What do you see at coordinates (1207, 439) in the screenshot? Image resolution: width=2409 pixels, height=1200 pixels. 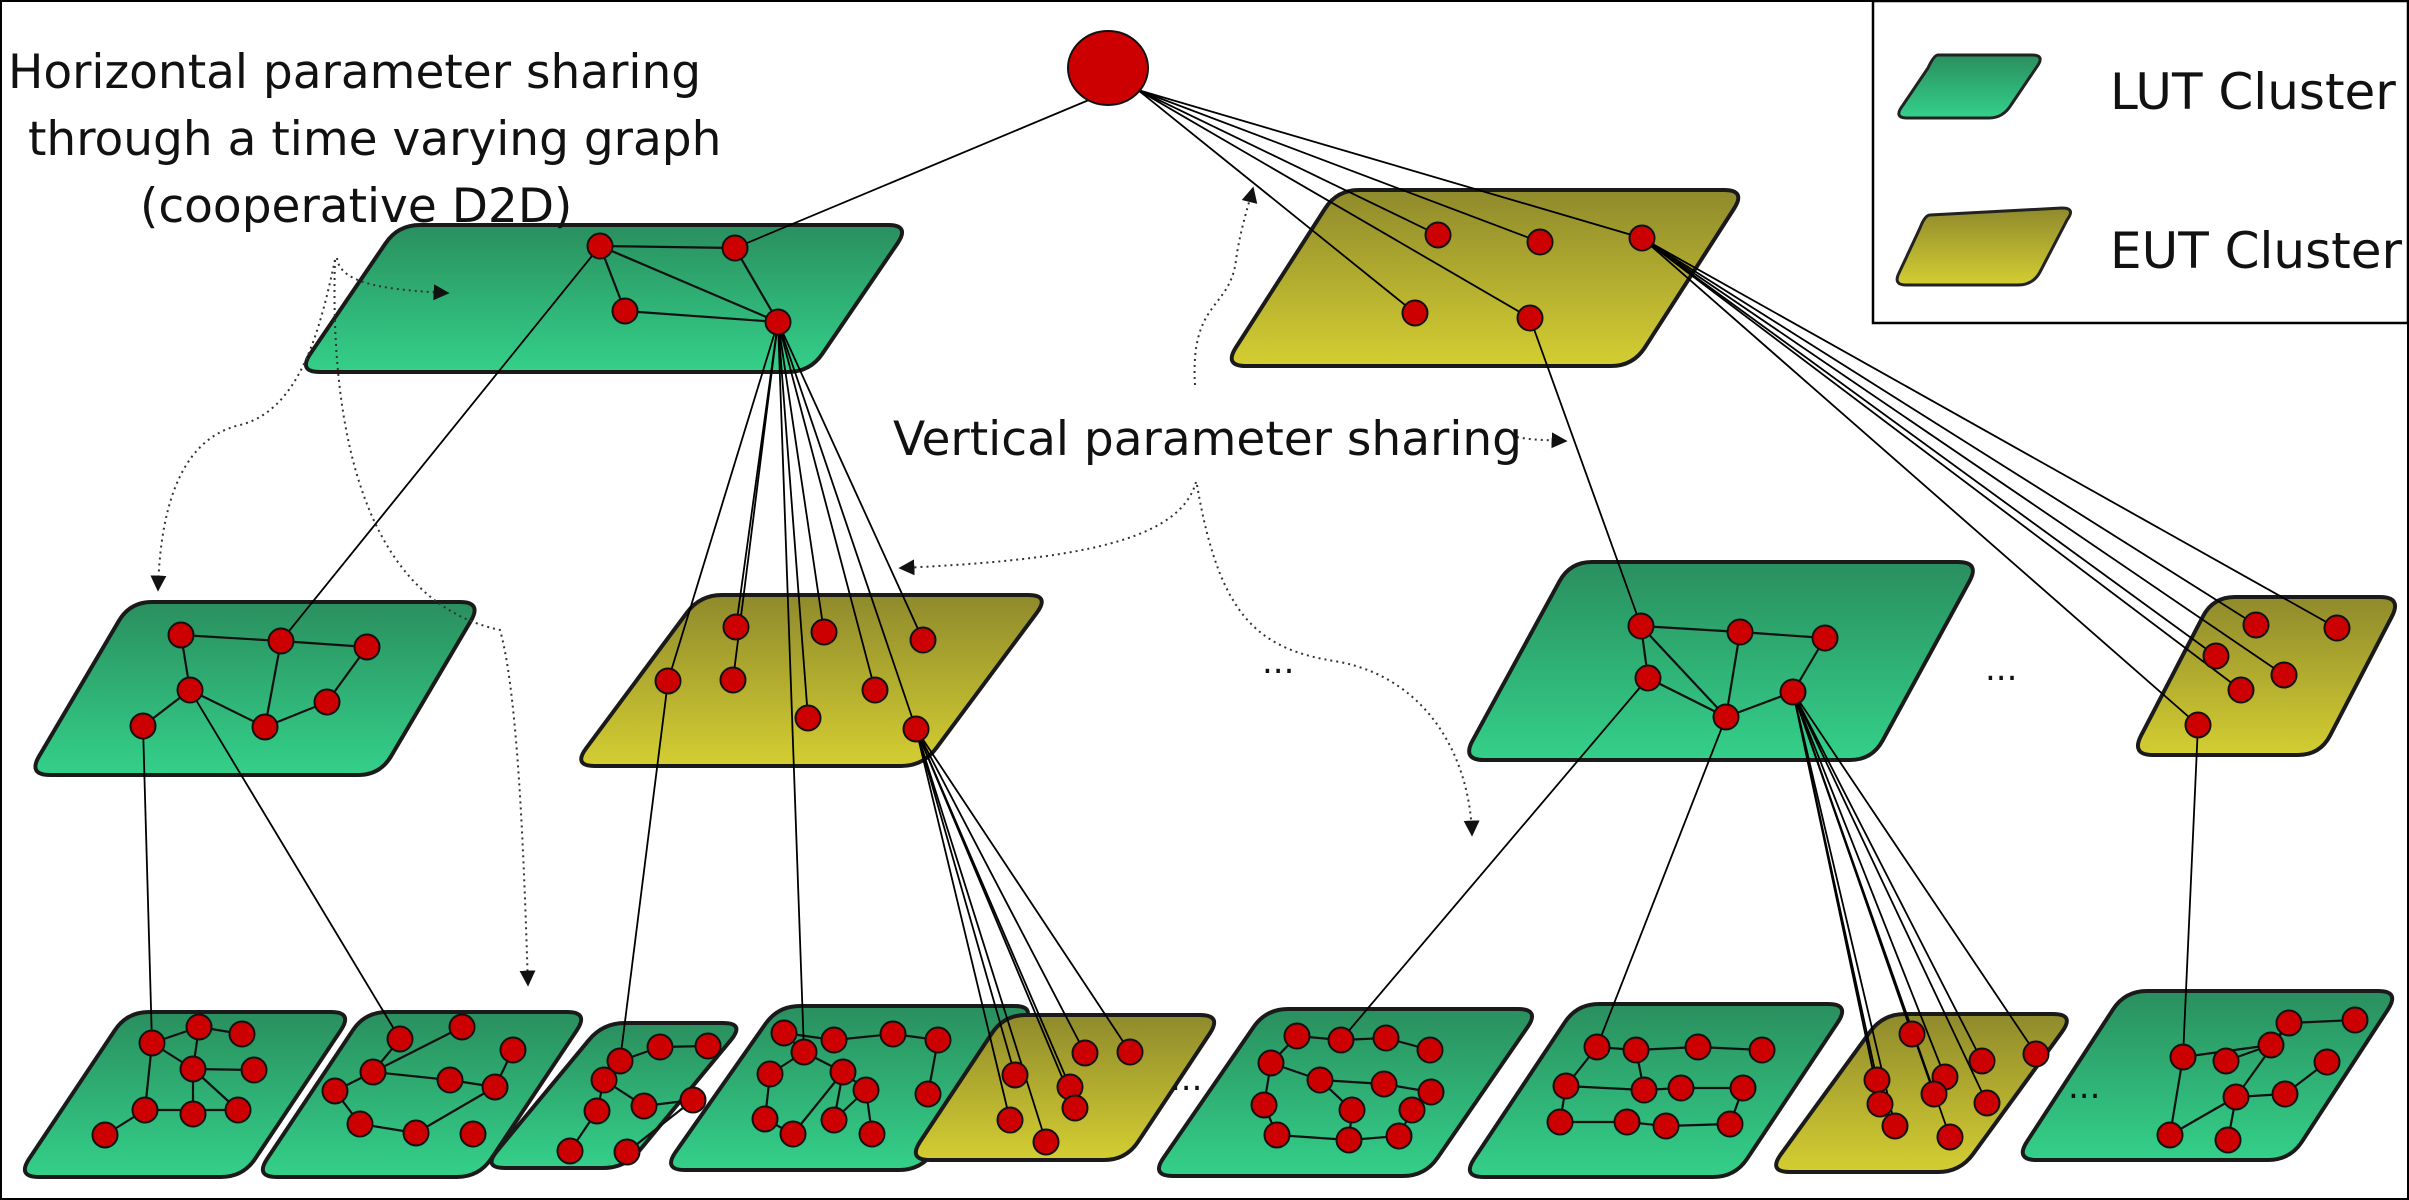 I see `vertical-sharing-label: Vertical parameter sharing` at bounding box center [1207, 439].